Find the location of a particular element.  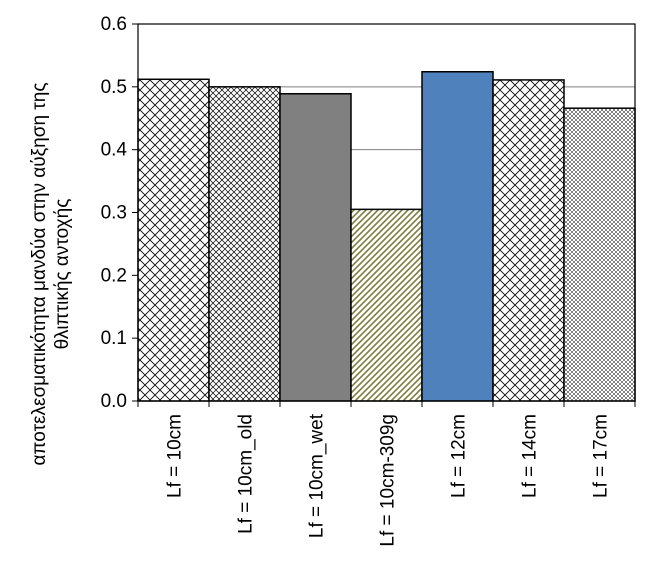

x-tick-label: Lf = 10cm is located at coordinates (175, 456).